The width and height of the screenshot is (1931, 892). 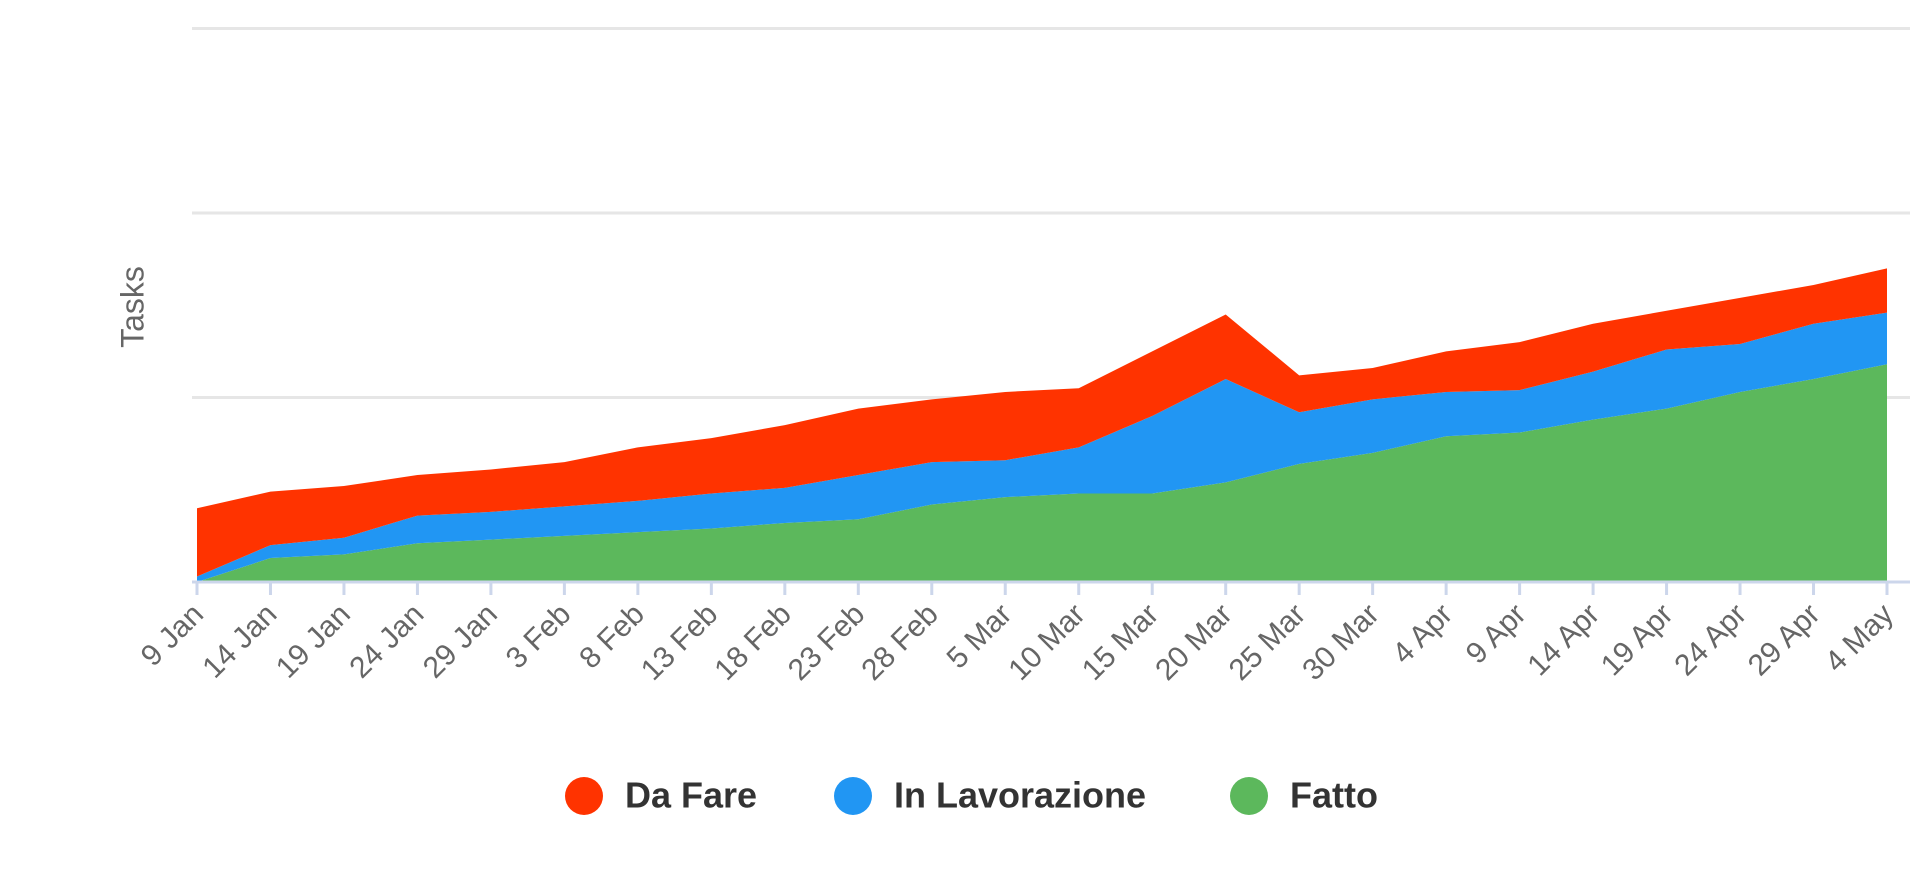 What do you see at coordinates (132, 307) in the screenshot?
I see `y-axis-title: Tasks` at bounding box center [132, 307].